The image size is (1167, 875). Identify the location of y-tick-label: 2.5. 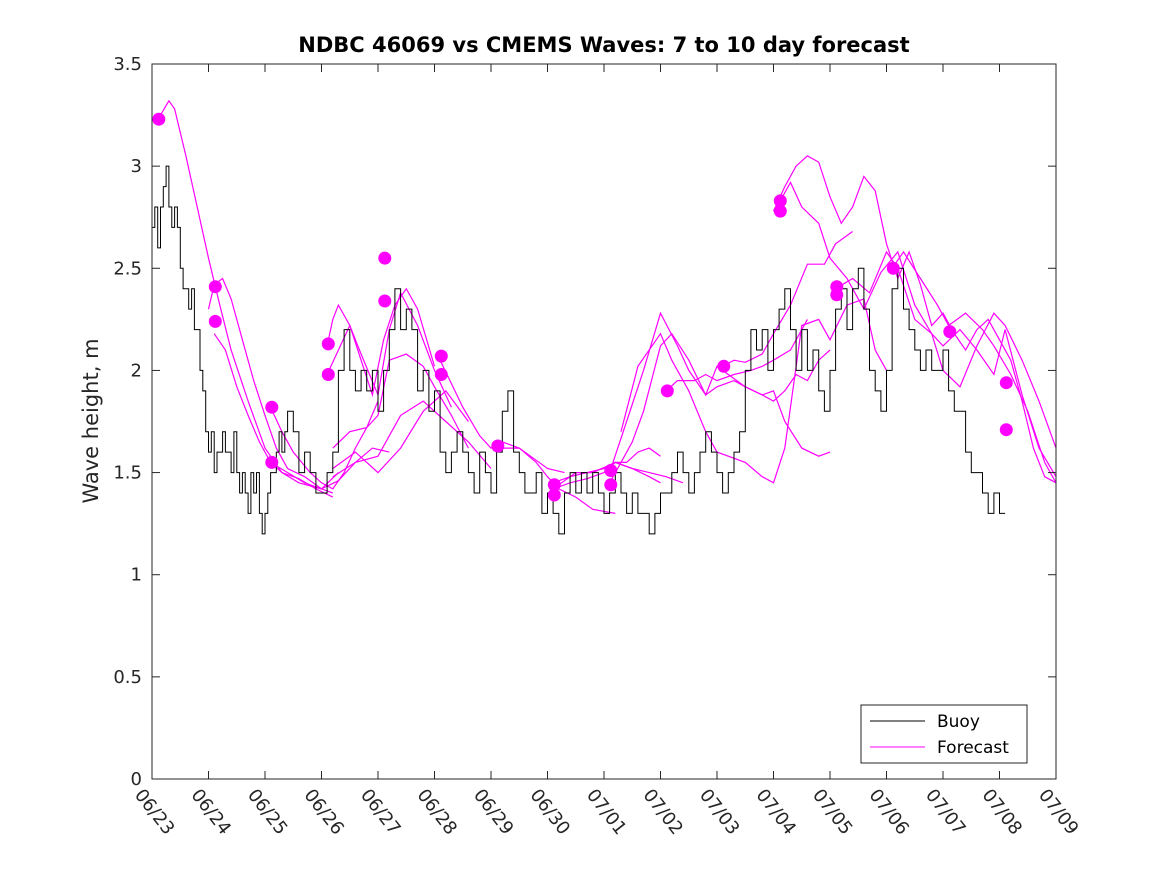
(127, 268).